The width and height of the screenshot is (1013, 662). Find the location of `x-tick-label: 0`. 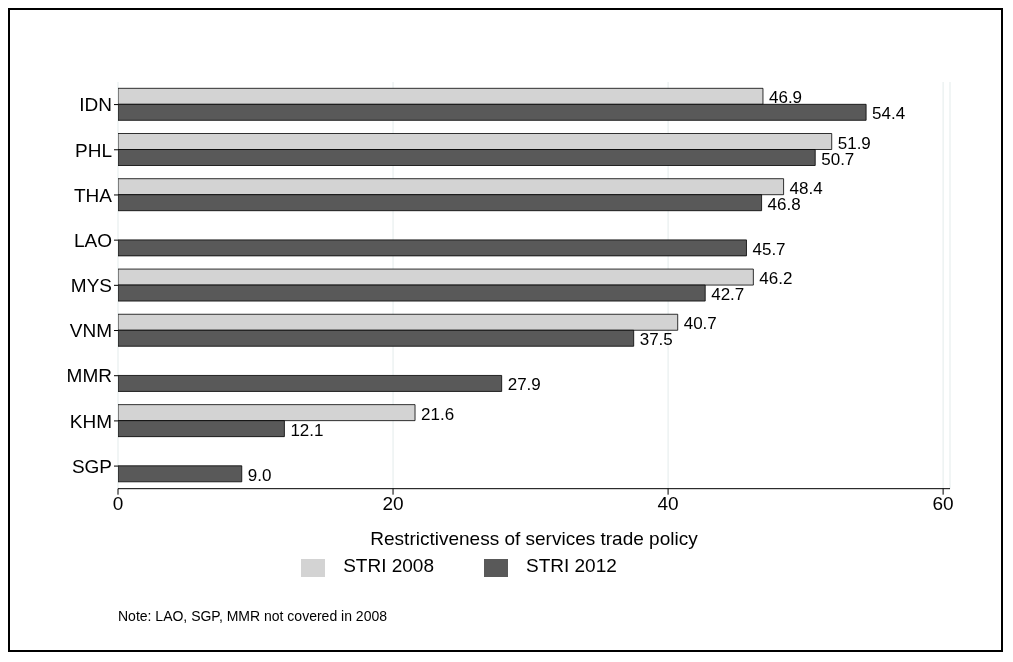

x-tick-label: 0 is located at coordinates (118, 504).